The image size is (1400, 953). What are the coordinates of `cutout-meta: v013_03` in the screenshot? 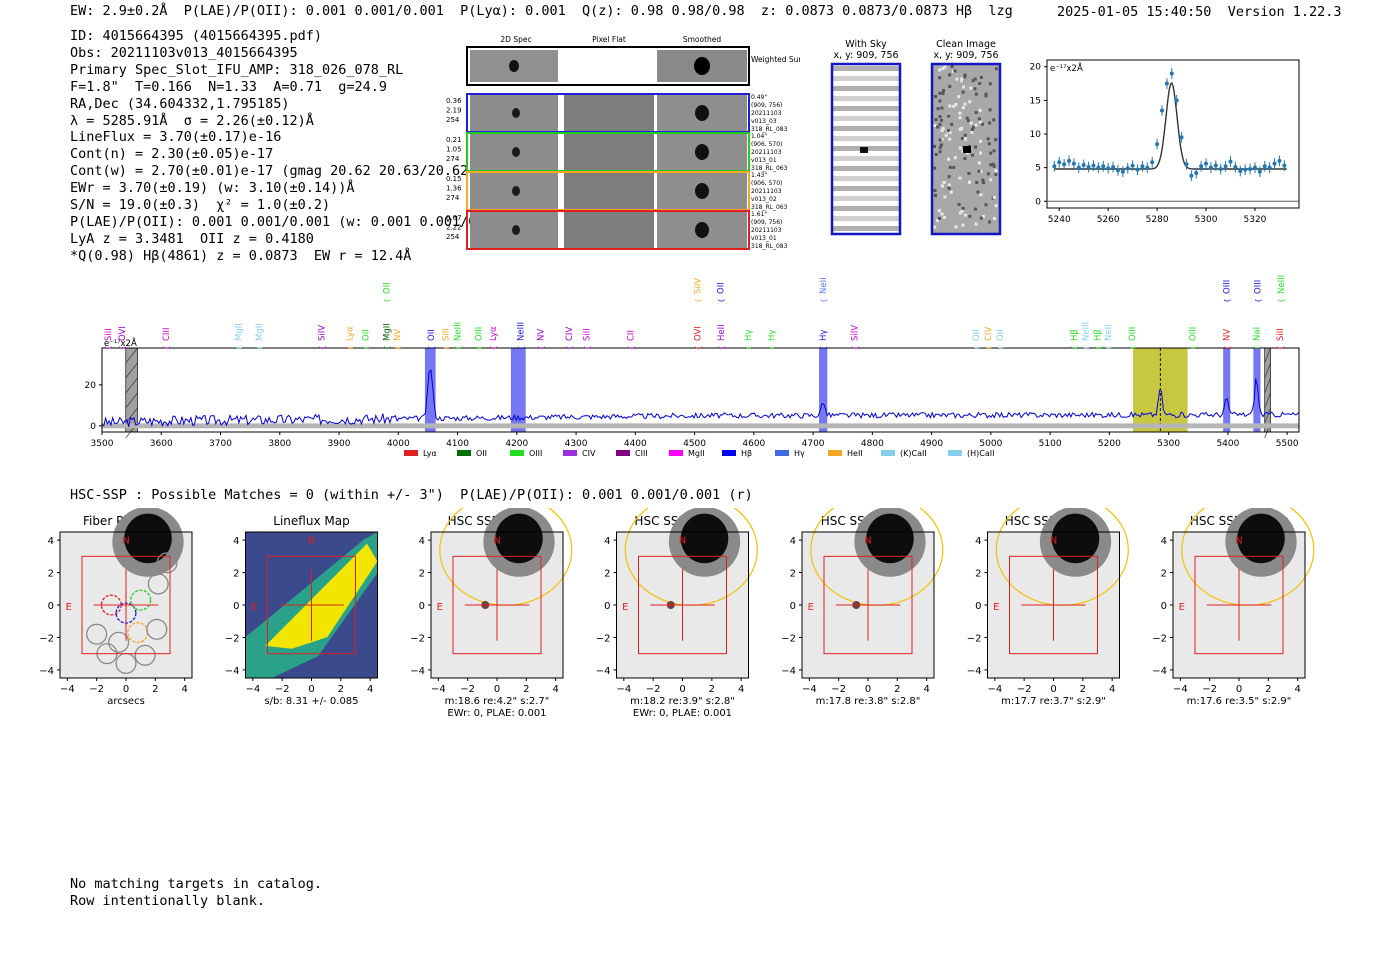 It's located at (764, 121).